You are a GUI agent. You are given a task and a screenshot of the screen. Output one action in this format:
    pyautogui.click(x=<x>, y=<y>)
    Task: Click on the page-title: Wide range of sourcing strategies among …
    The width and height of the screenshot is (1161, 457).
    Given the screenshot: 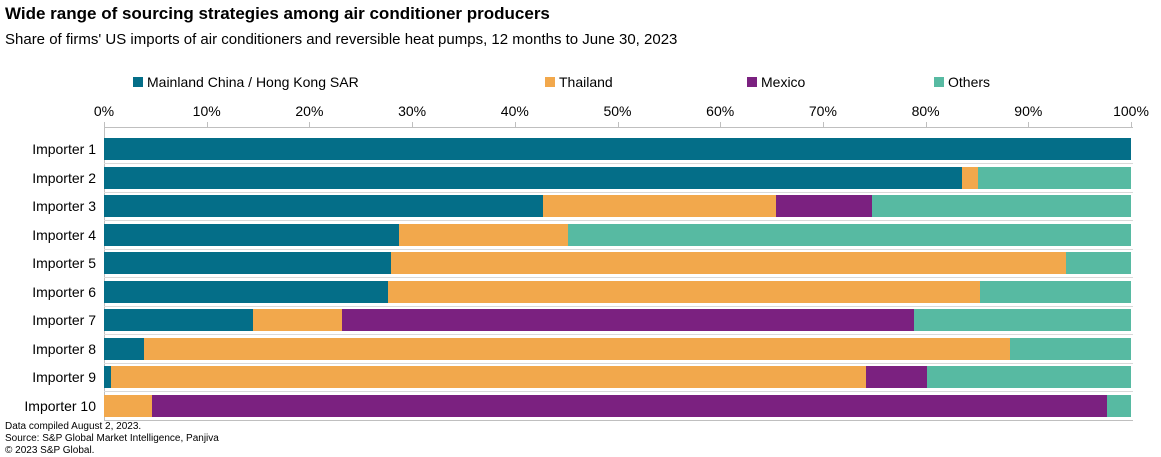 What is the action you would take?
    pyautogui.click(x=277, y=13)
    